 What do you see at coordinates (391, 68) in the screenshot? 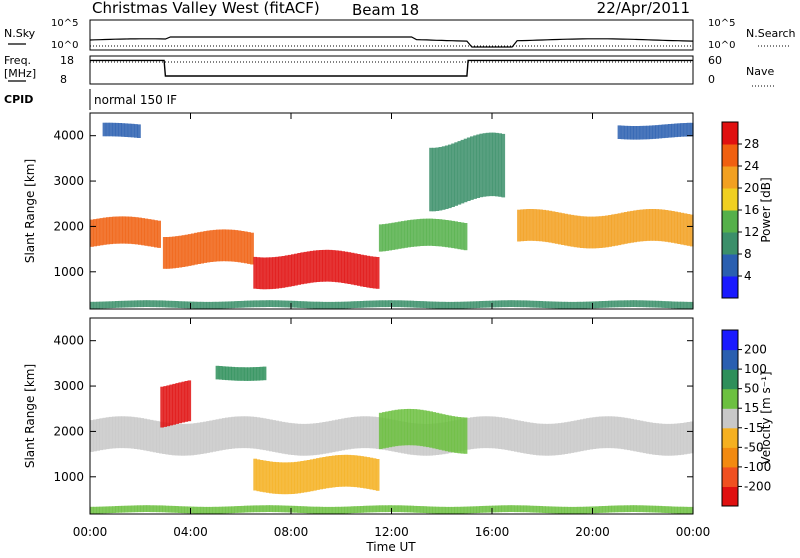
I see `freq-trace` at bounding box center [391, 68].